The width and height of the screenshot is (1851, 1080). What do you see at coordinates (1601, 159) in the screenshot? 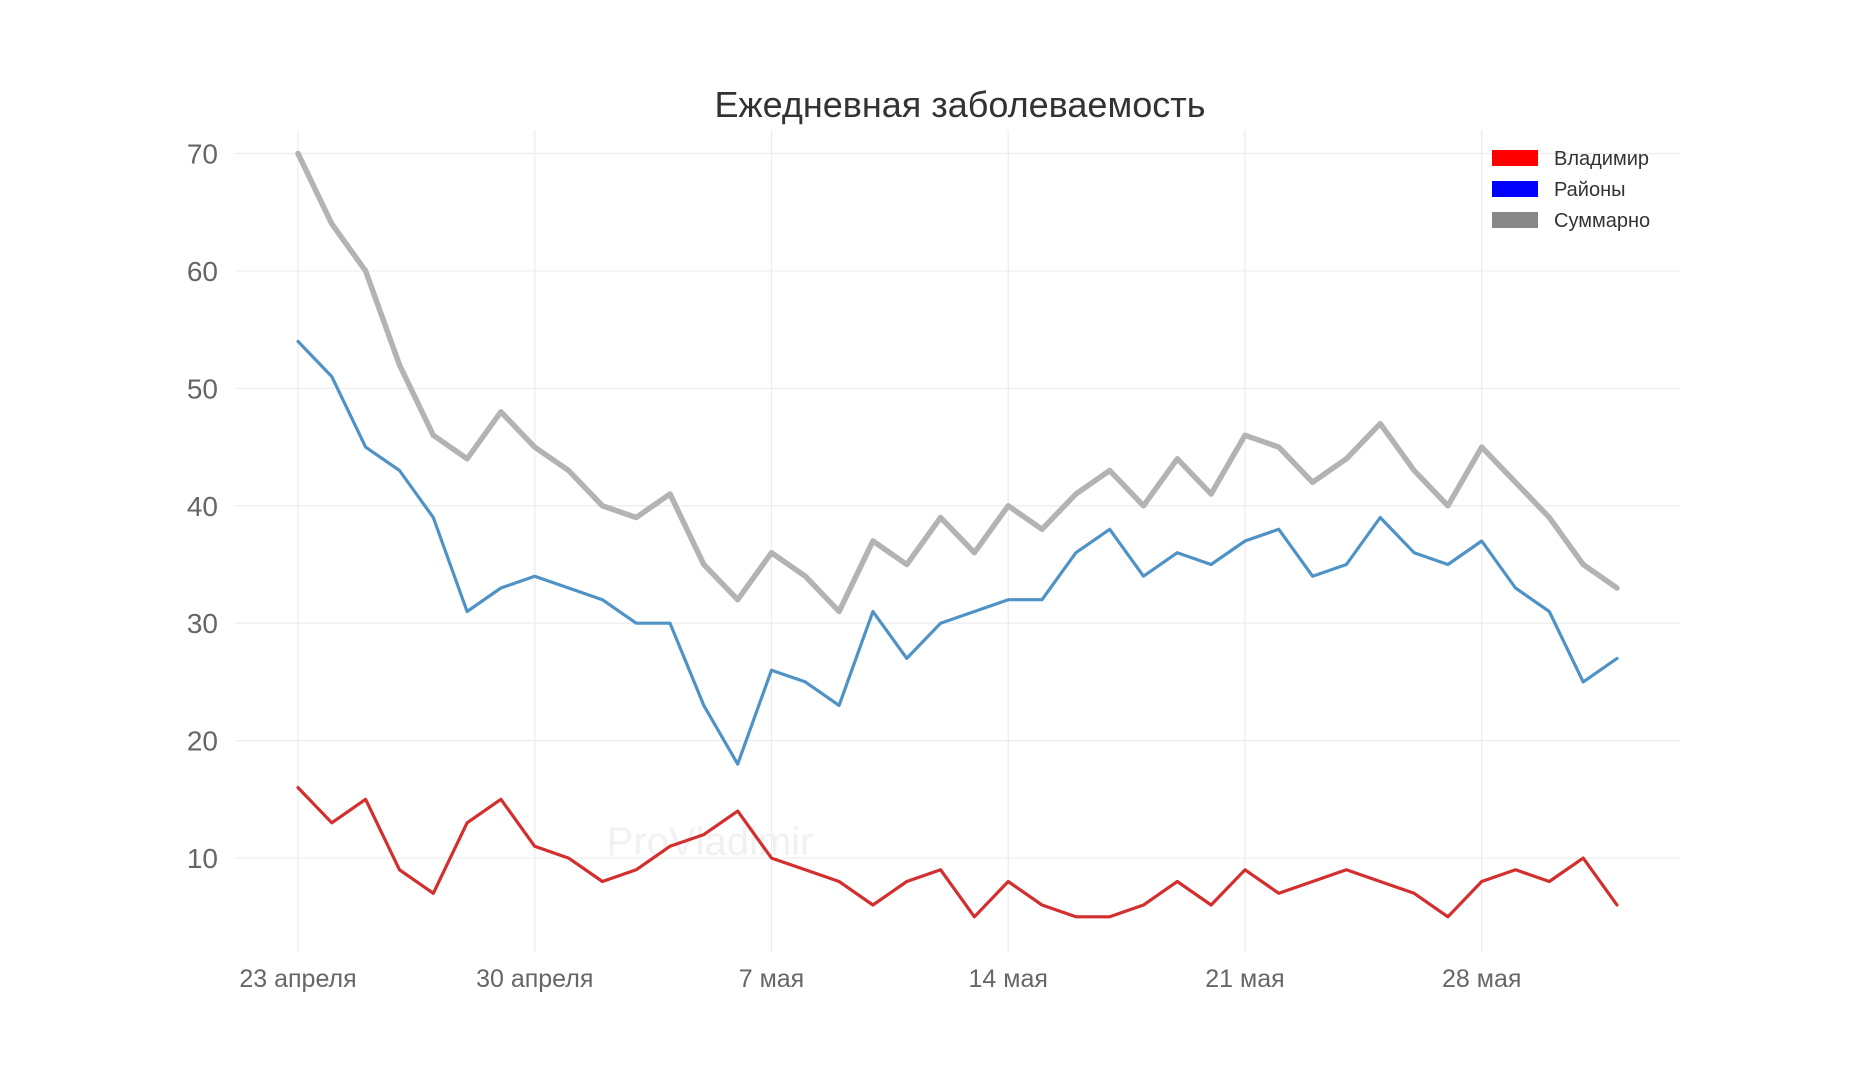
I see `legend-label: Владимир` at bounding box center [1601, 159].